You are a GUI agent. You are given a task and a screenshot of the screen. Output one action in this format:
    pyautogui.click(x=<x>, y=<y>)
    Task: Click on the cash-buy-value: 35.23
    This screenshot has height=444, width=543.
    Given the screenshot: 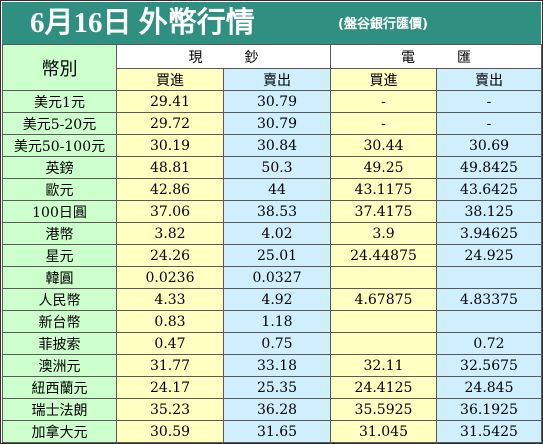 What is the action you would take?
    pyautogui.click(x=170, y=409)
    